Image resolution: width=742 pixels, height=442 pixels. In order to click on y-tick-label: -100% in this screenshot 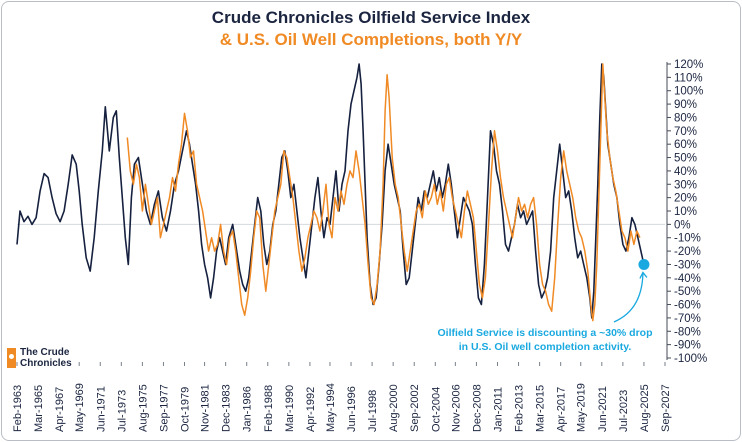, I will do `click(690, 359)`.